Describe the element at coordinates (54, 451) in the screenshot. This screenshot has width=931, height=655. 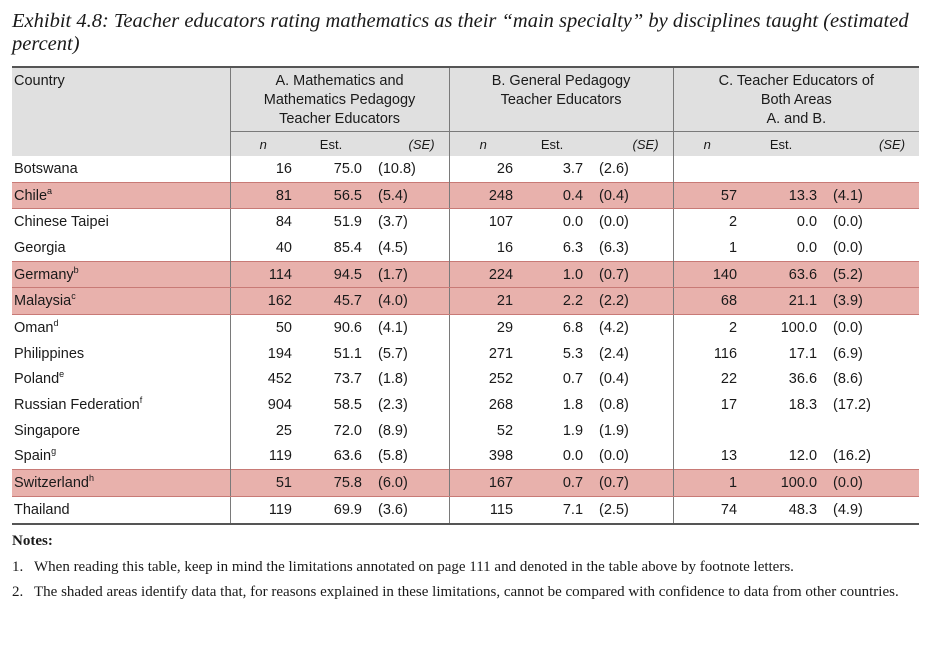
I see `footnote-marker: g` at that location.